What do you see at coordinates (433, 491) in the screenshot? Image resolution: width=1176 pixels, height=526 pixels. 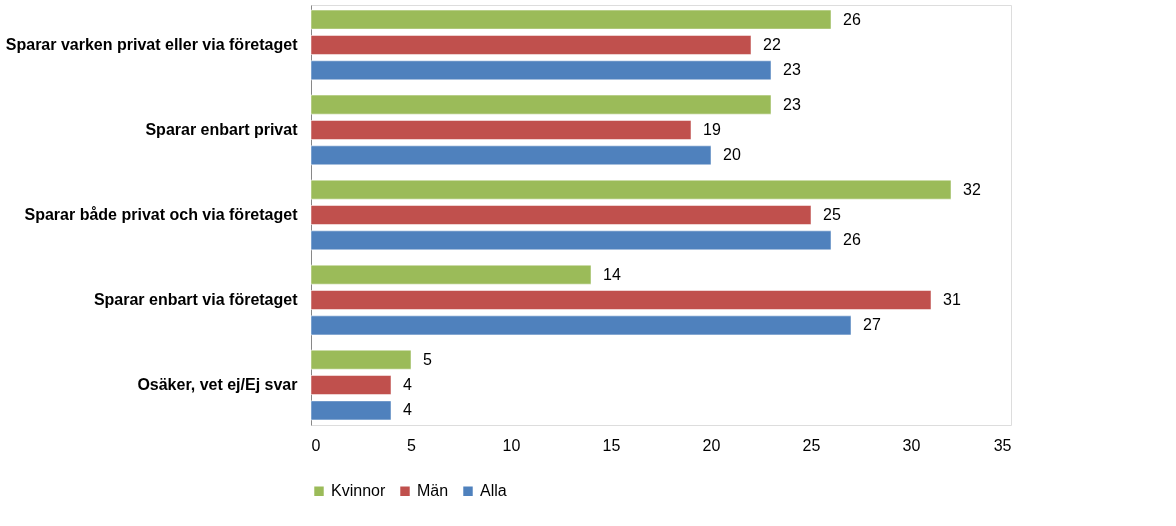 I see `legend-label: Män` at bounding box center [433, 491].